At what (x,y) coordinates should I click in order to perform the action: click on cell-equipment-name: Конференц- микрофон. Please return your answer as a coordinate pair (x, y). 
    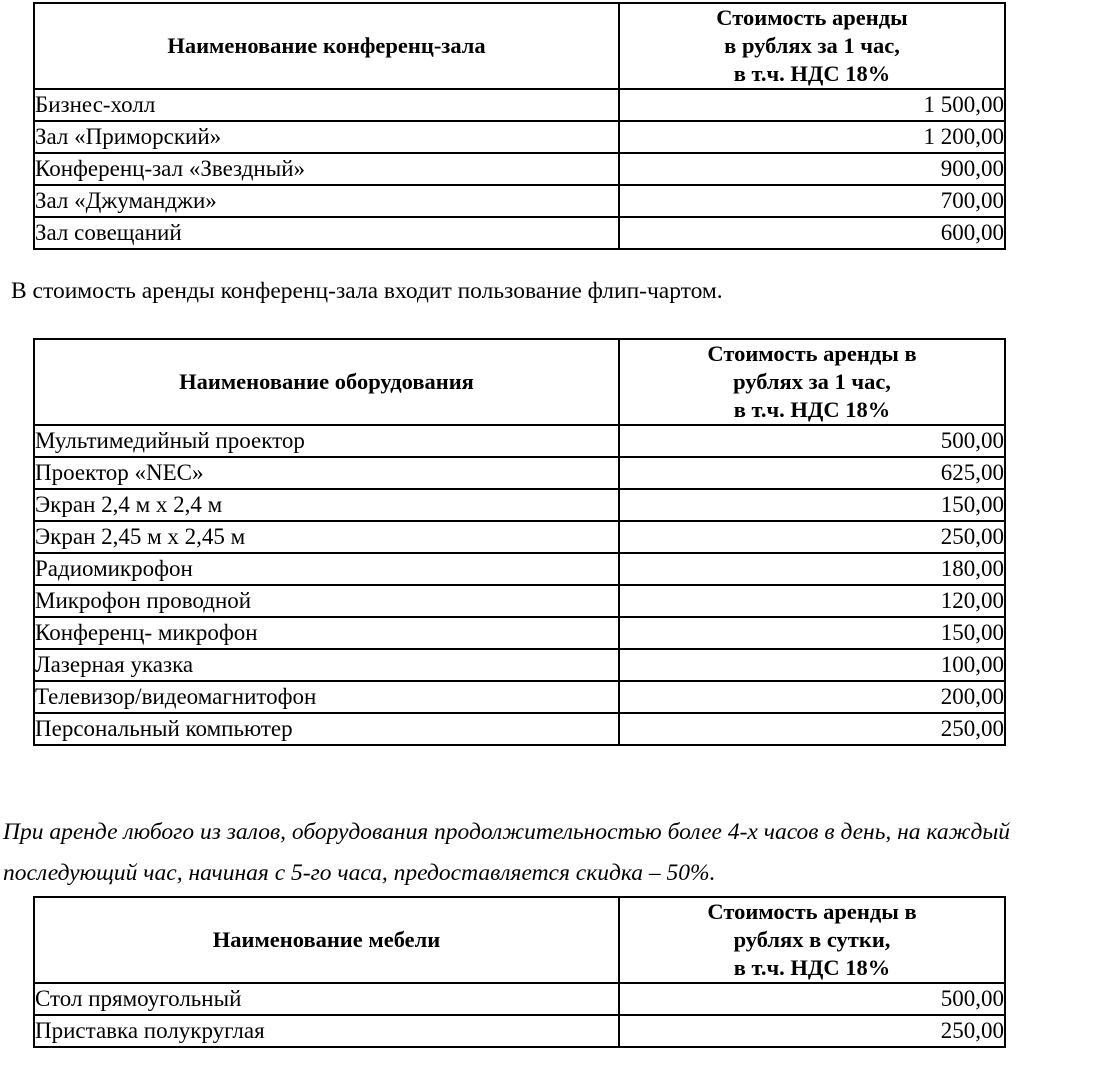
    Looking at the image, I should click on (326, 633).